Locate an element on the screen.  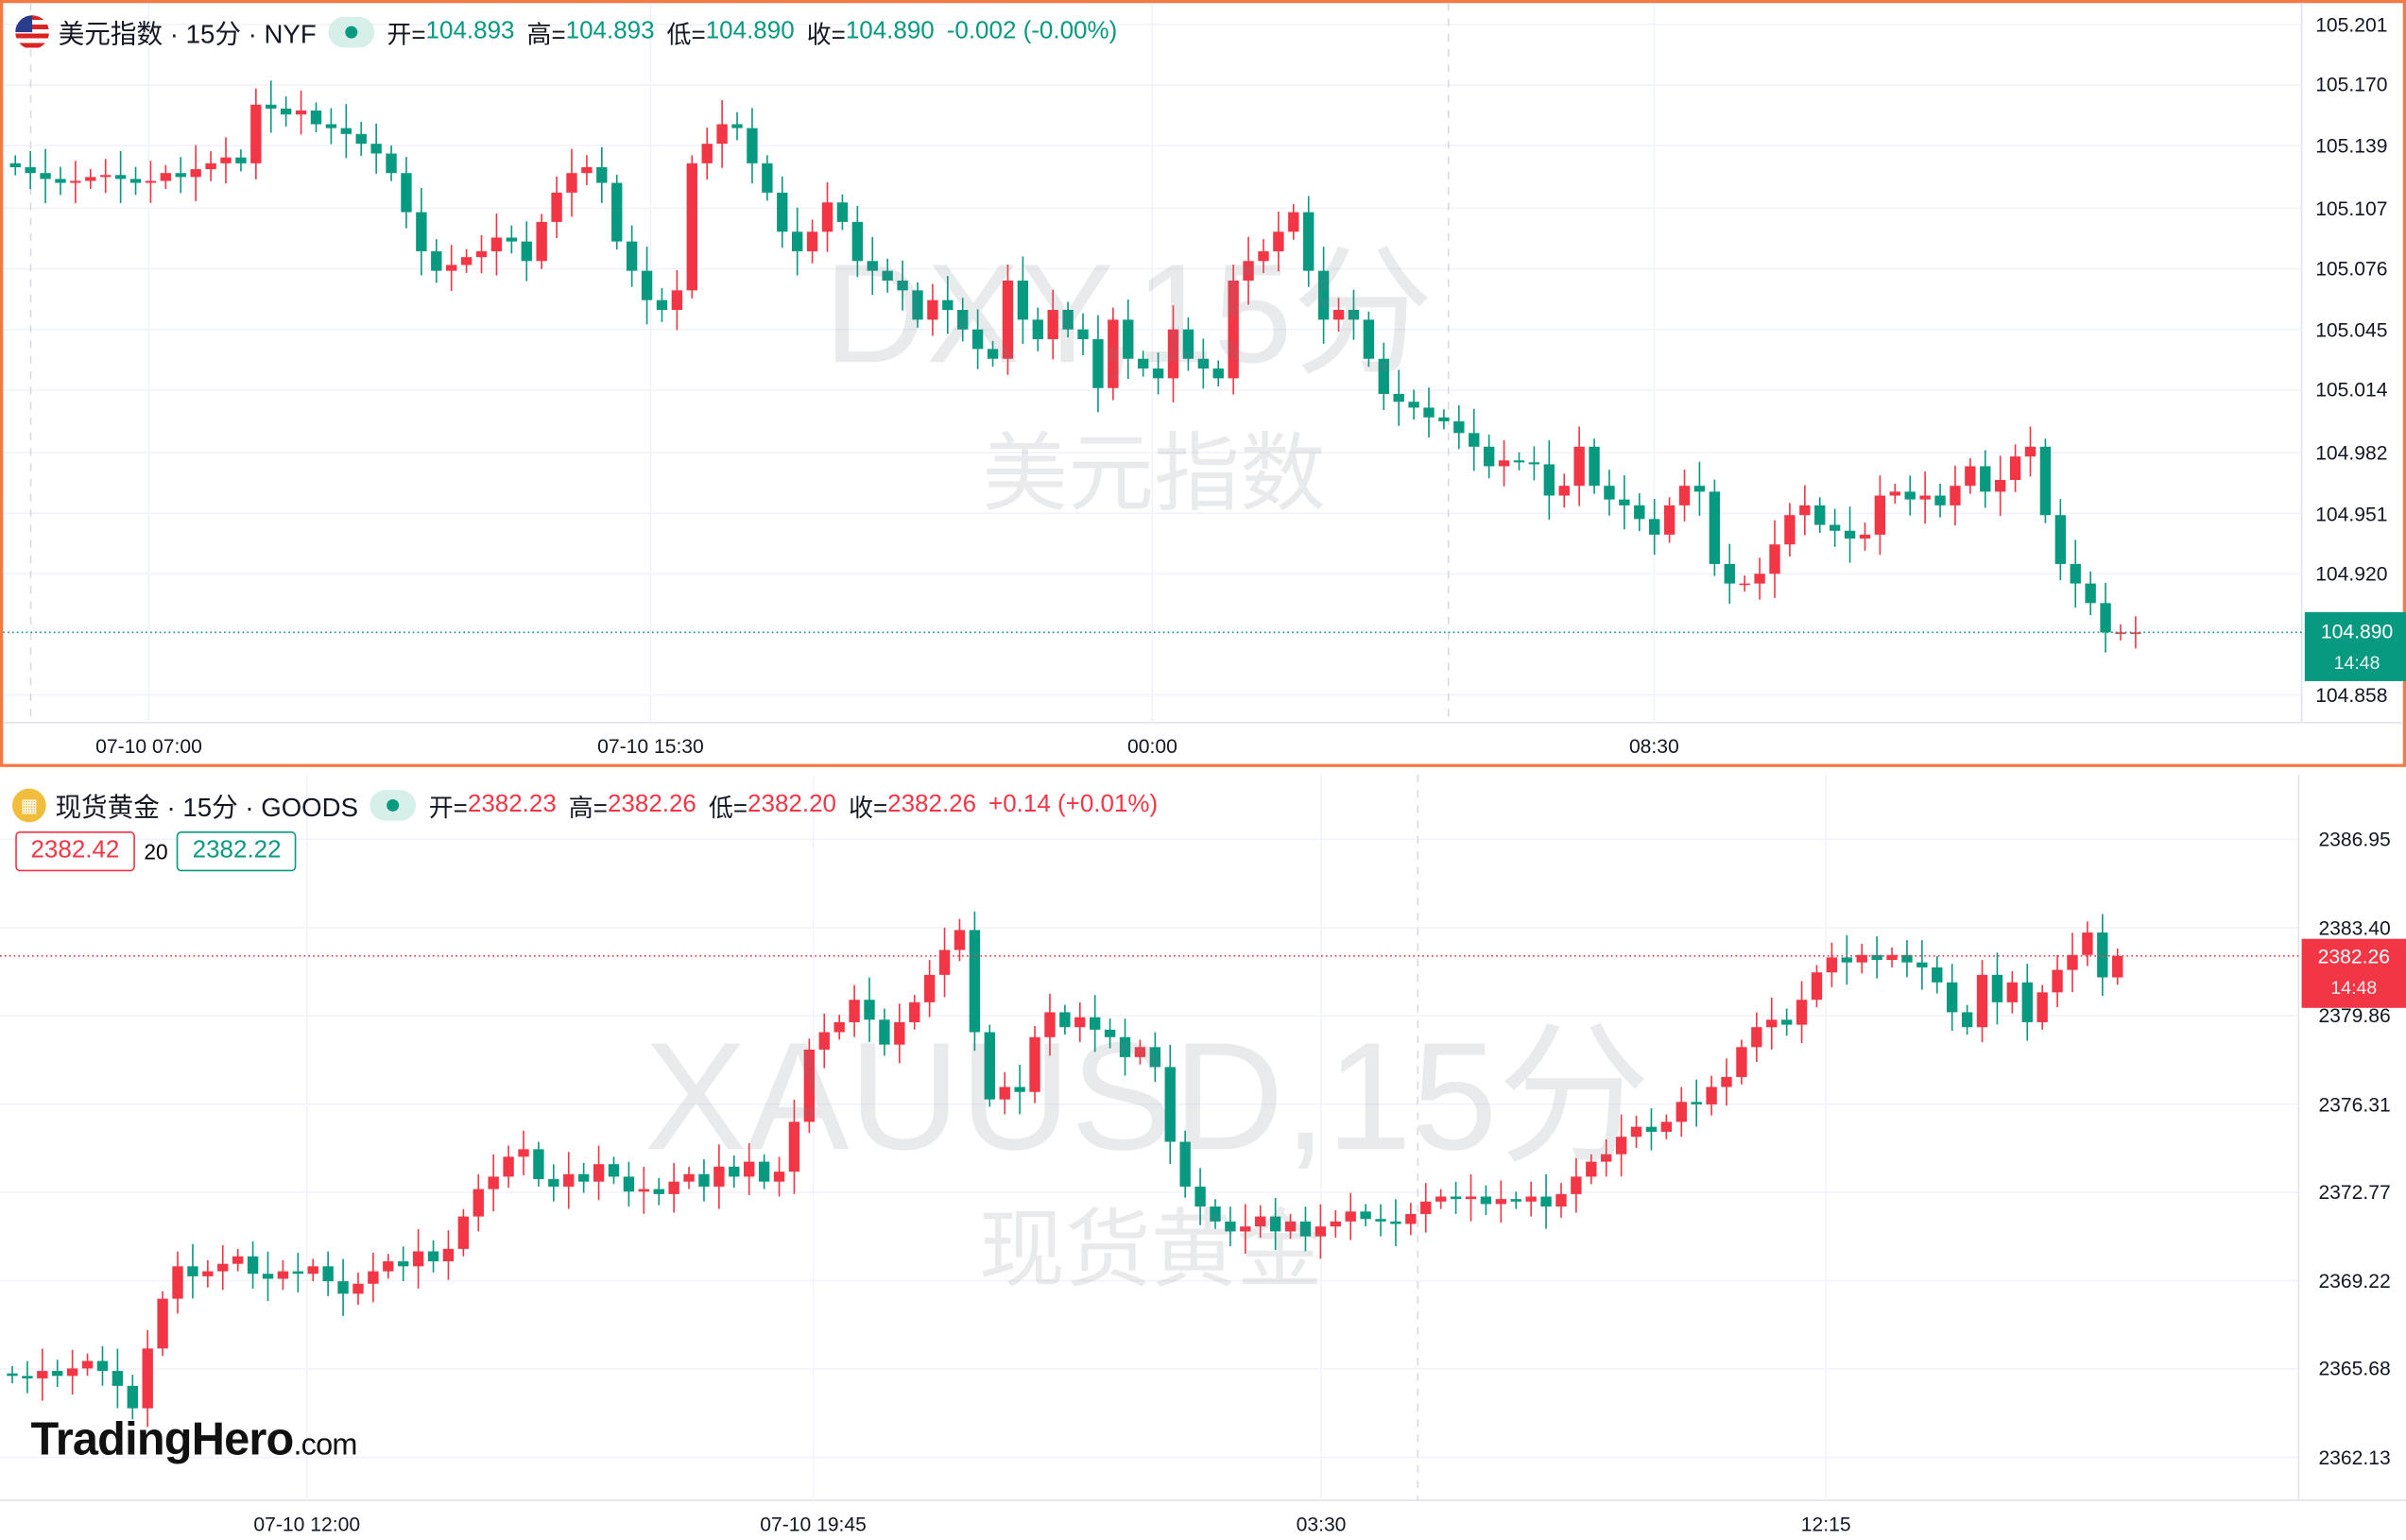
buy-button: 2382.22 is located at coordinates (237, 851).